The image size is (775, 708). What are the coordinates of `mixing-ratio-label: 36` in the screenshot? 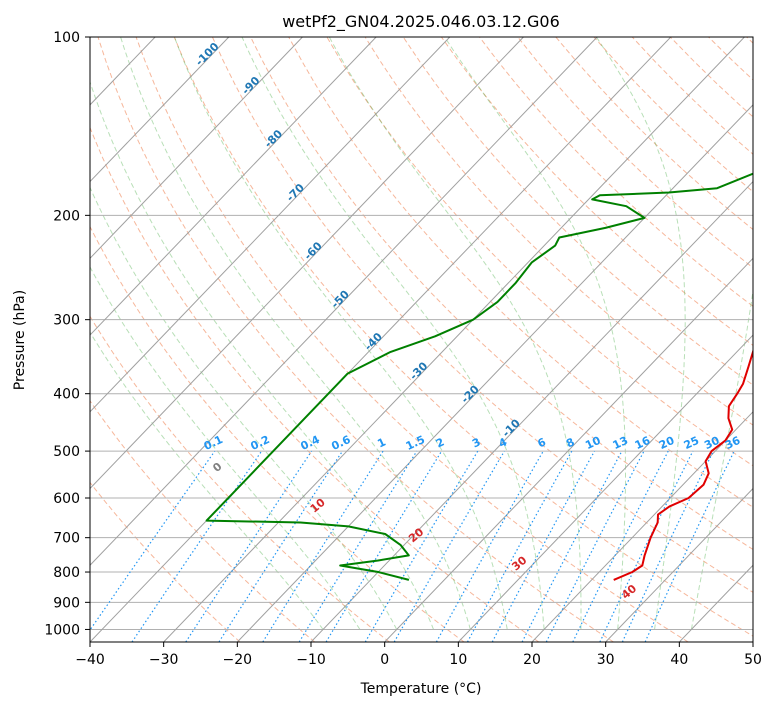 It's located at (733, 443).